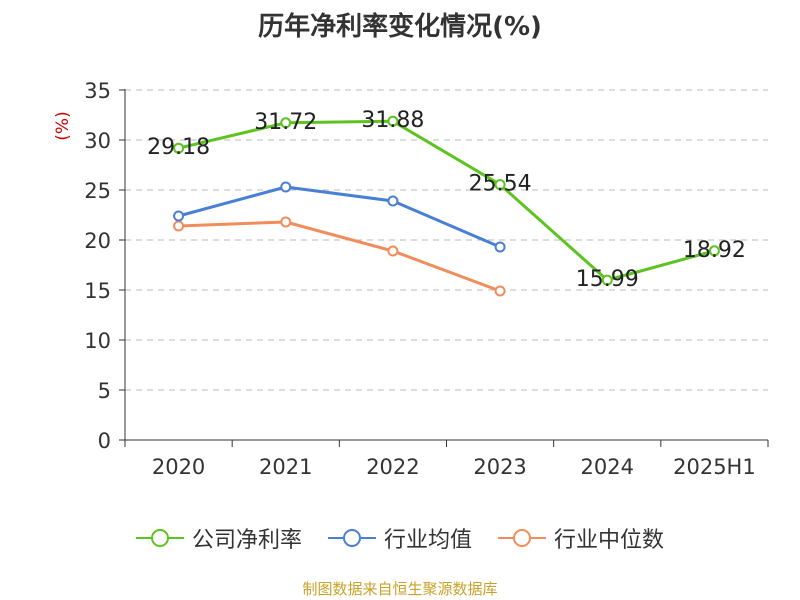 Image resolution: width=800 pixels, height=600 pixels. I want to click on data-label: 18.92, so click(714, 250).